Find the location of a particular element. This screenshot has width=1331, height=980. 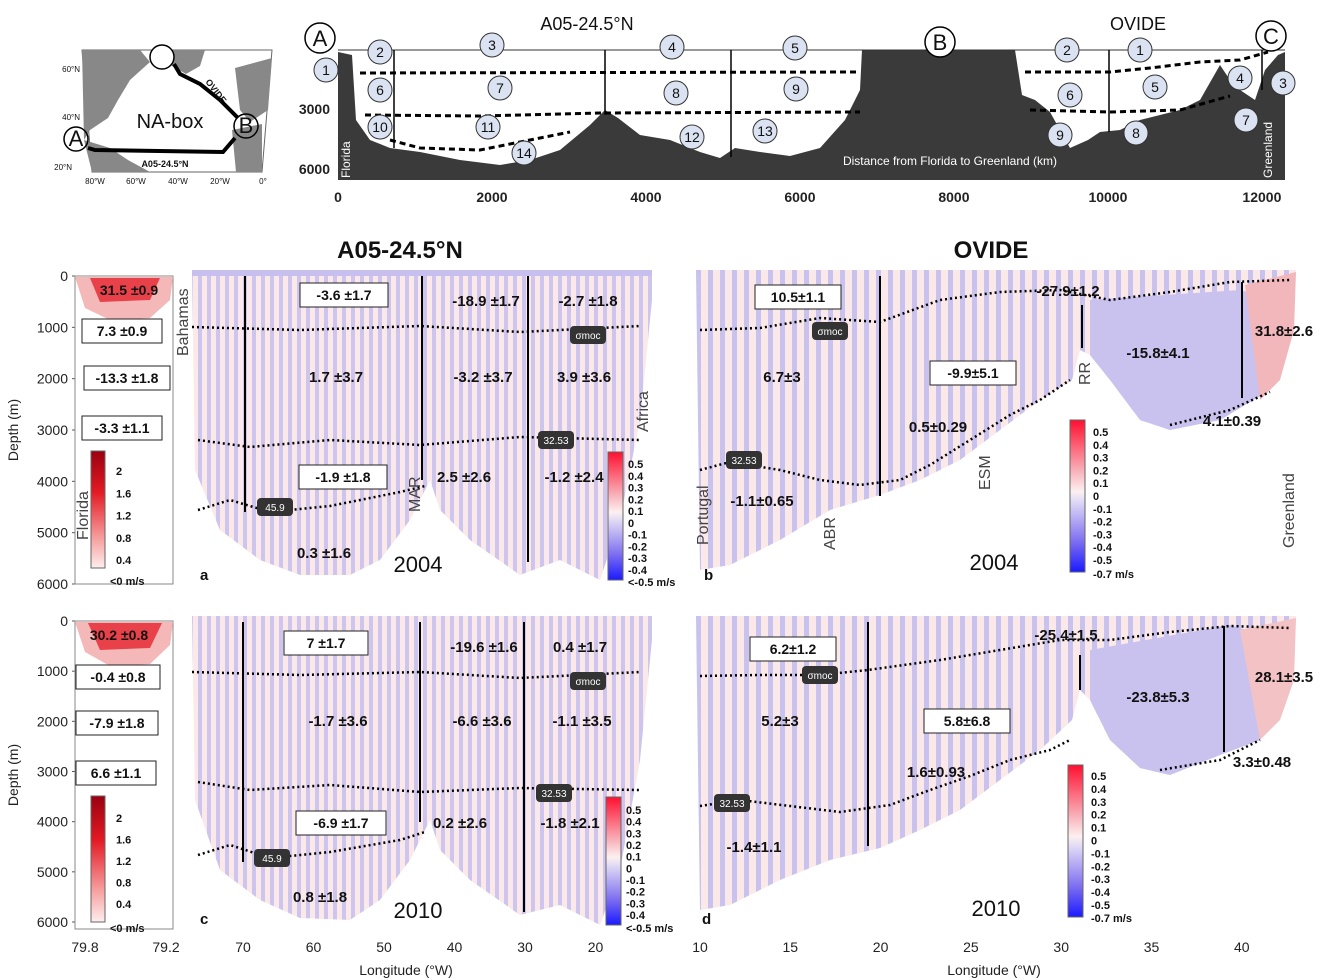

box-value: -1.1 ±3.5 is located at coordinates (581, 721).